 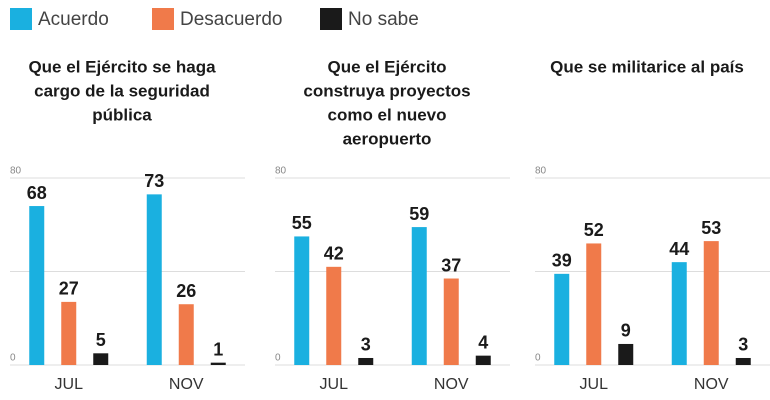 I want to click on value-label: 27, so click(x=69, y=289).